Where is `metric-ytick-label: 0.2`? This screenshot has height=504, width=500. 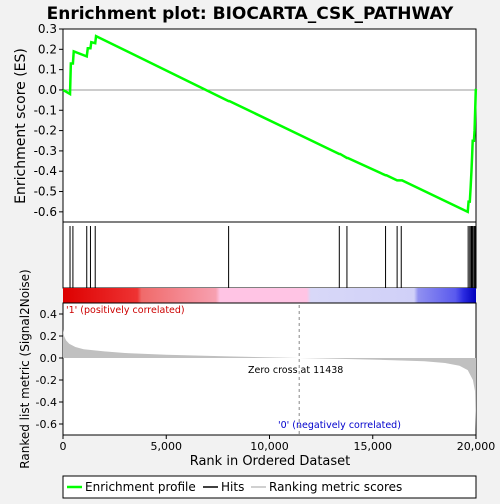
metric-ytick-label: 0.2 is located at coordinates (49, 336).